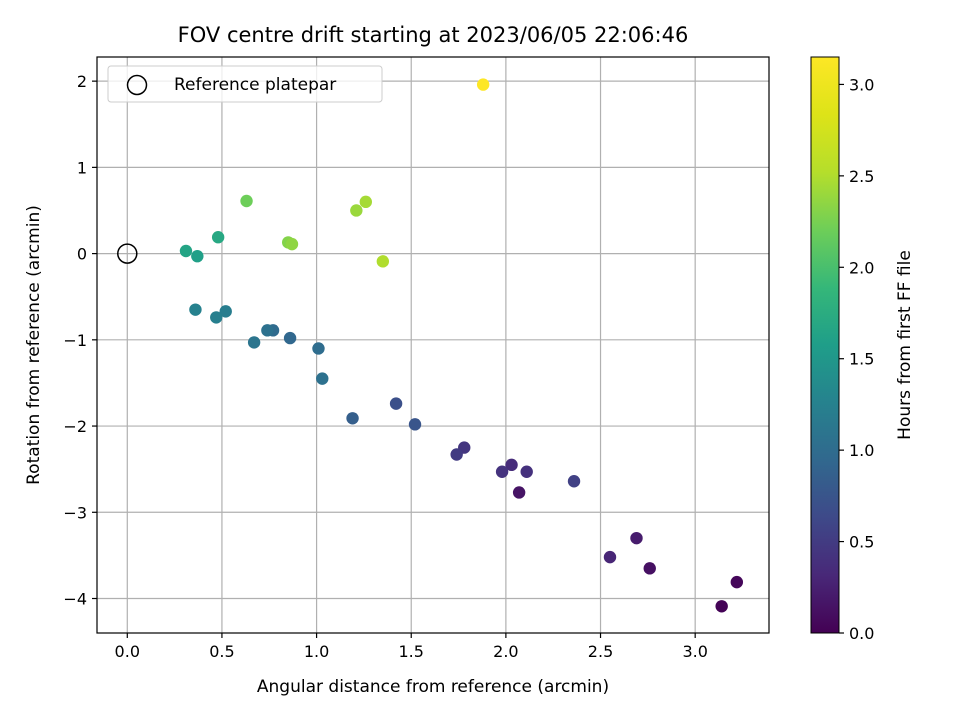 The width and height of the screenshot is (960, 724). What do you see at coordinates (75, 426) in the screenshot?
I see `y-tick-label: −2` at bounding box center [75, 426].